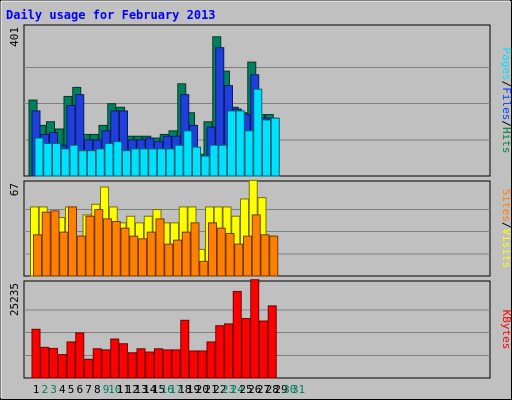 Image resolution: width=512 pixels, height=400 pixels. What do you see at coordinates (97, 389) in the screenshot?
I see `x-tick-label: 8` at bounding box center [97, 389].